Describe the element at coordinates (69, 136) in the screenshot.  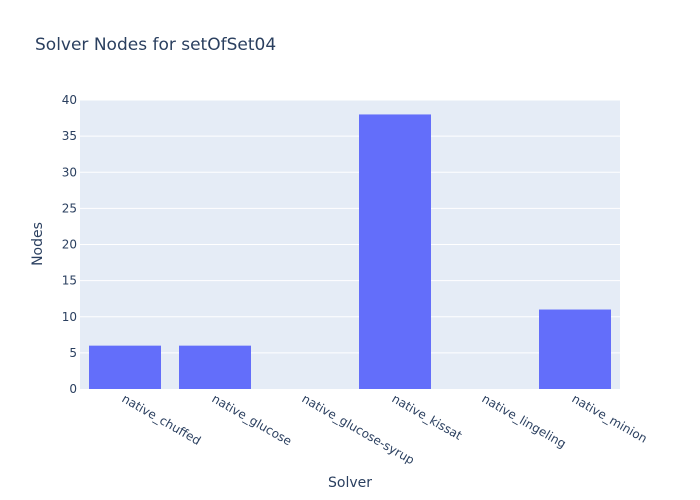
I see `y-tick-label: 35` at that location.